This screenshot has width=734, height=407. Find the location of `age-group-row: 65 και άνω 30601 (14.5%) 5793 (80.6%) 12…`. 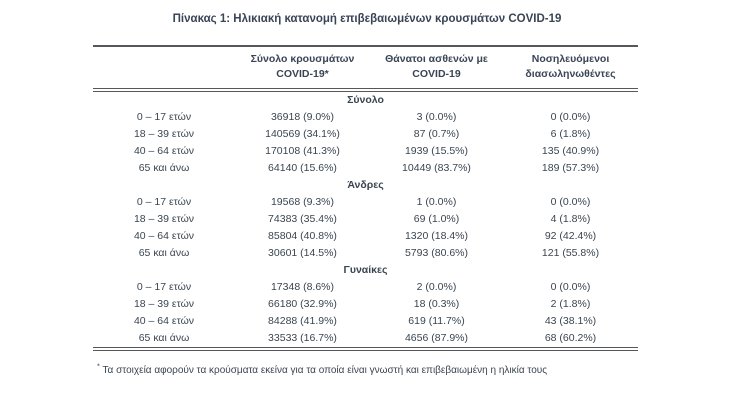

age-group-row: 65 και άνω 30601 (14.5%) 5793 (80.6%) 12… is located at coordinates (365, 253).